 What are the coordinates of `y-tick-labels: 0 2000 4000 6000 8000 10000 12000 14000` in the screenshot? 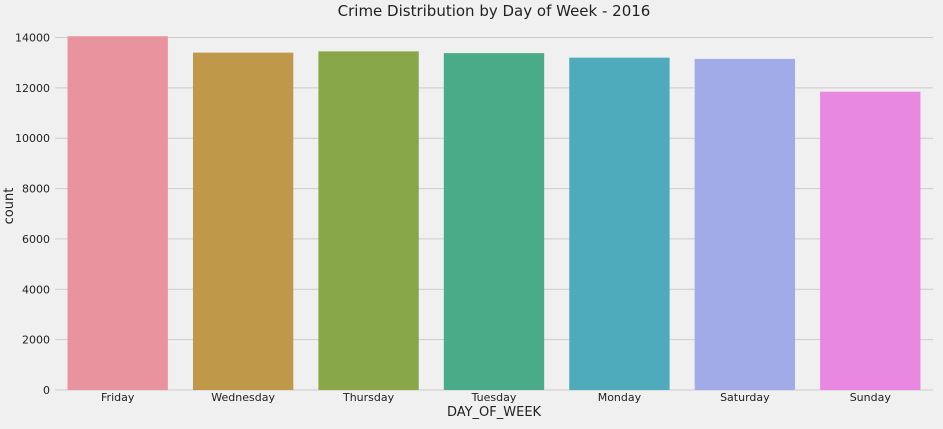 It's located at (32, 214).